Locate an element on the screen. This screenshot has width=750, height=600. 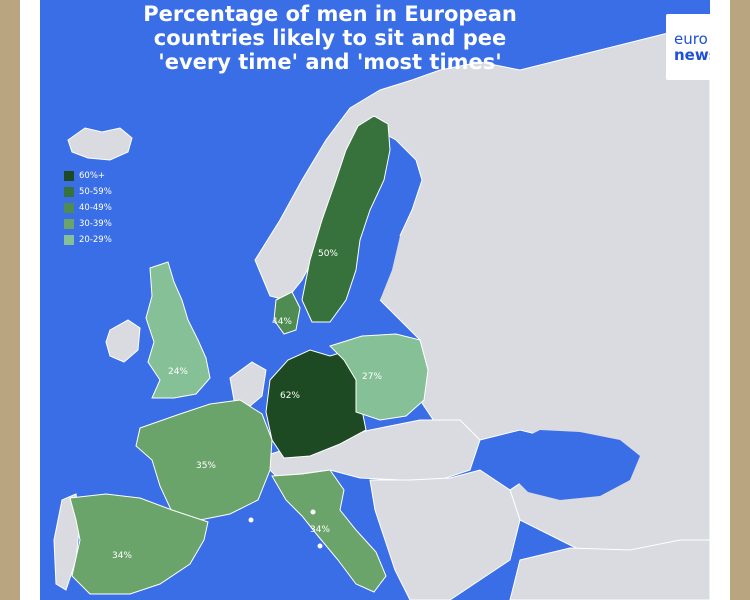
benelux is located at coordinates (248, 384).